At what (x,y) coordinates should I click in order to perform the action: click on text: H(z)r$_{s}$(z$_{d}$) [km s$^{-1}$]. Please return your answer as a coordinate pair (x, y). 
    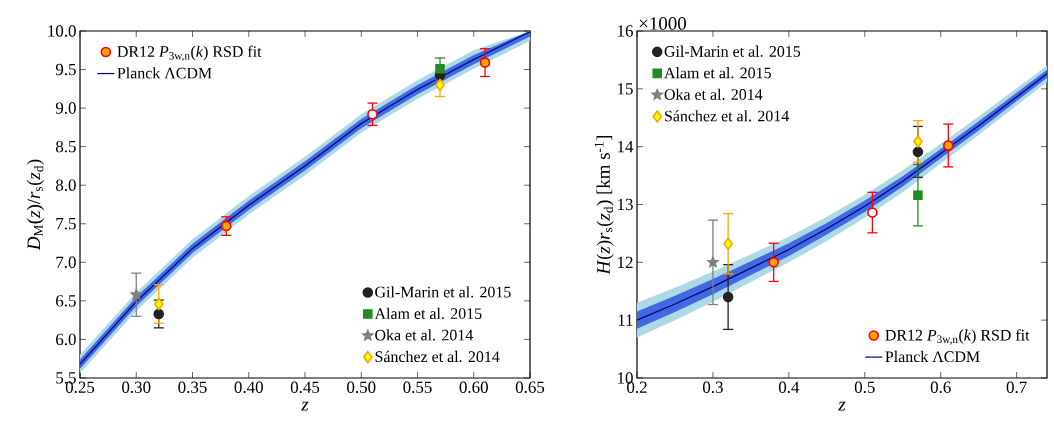
    Looking at the image, I should click on (604, 205).